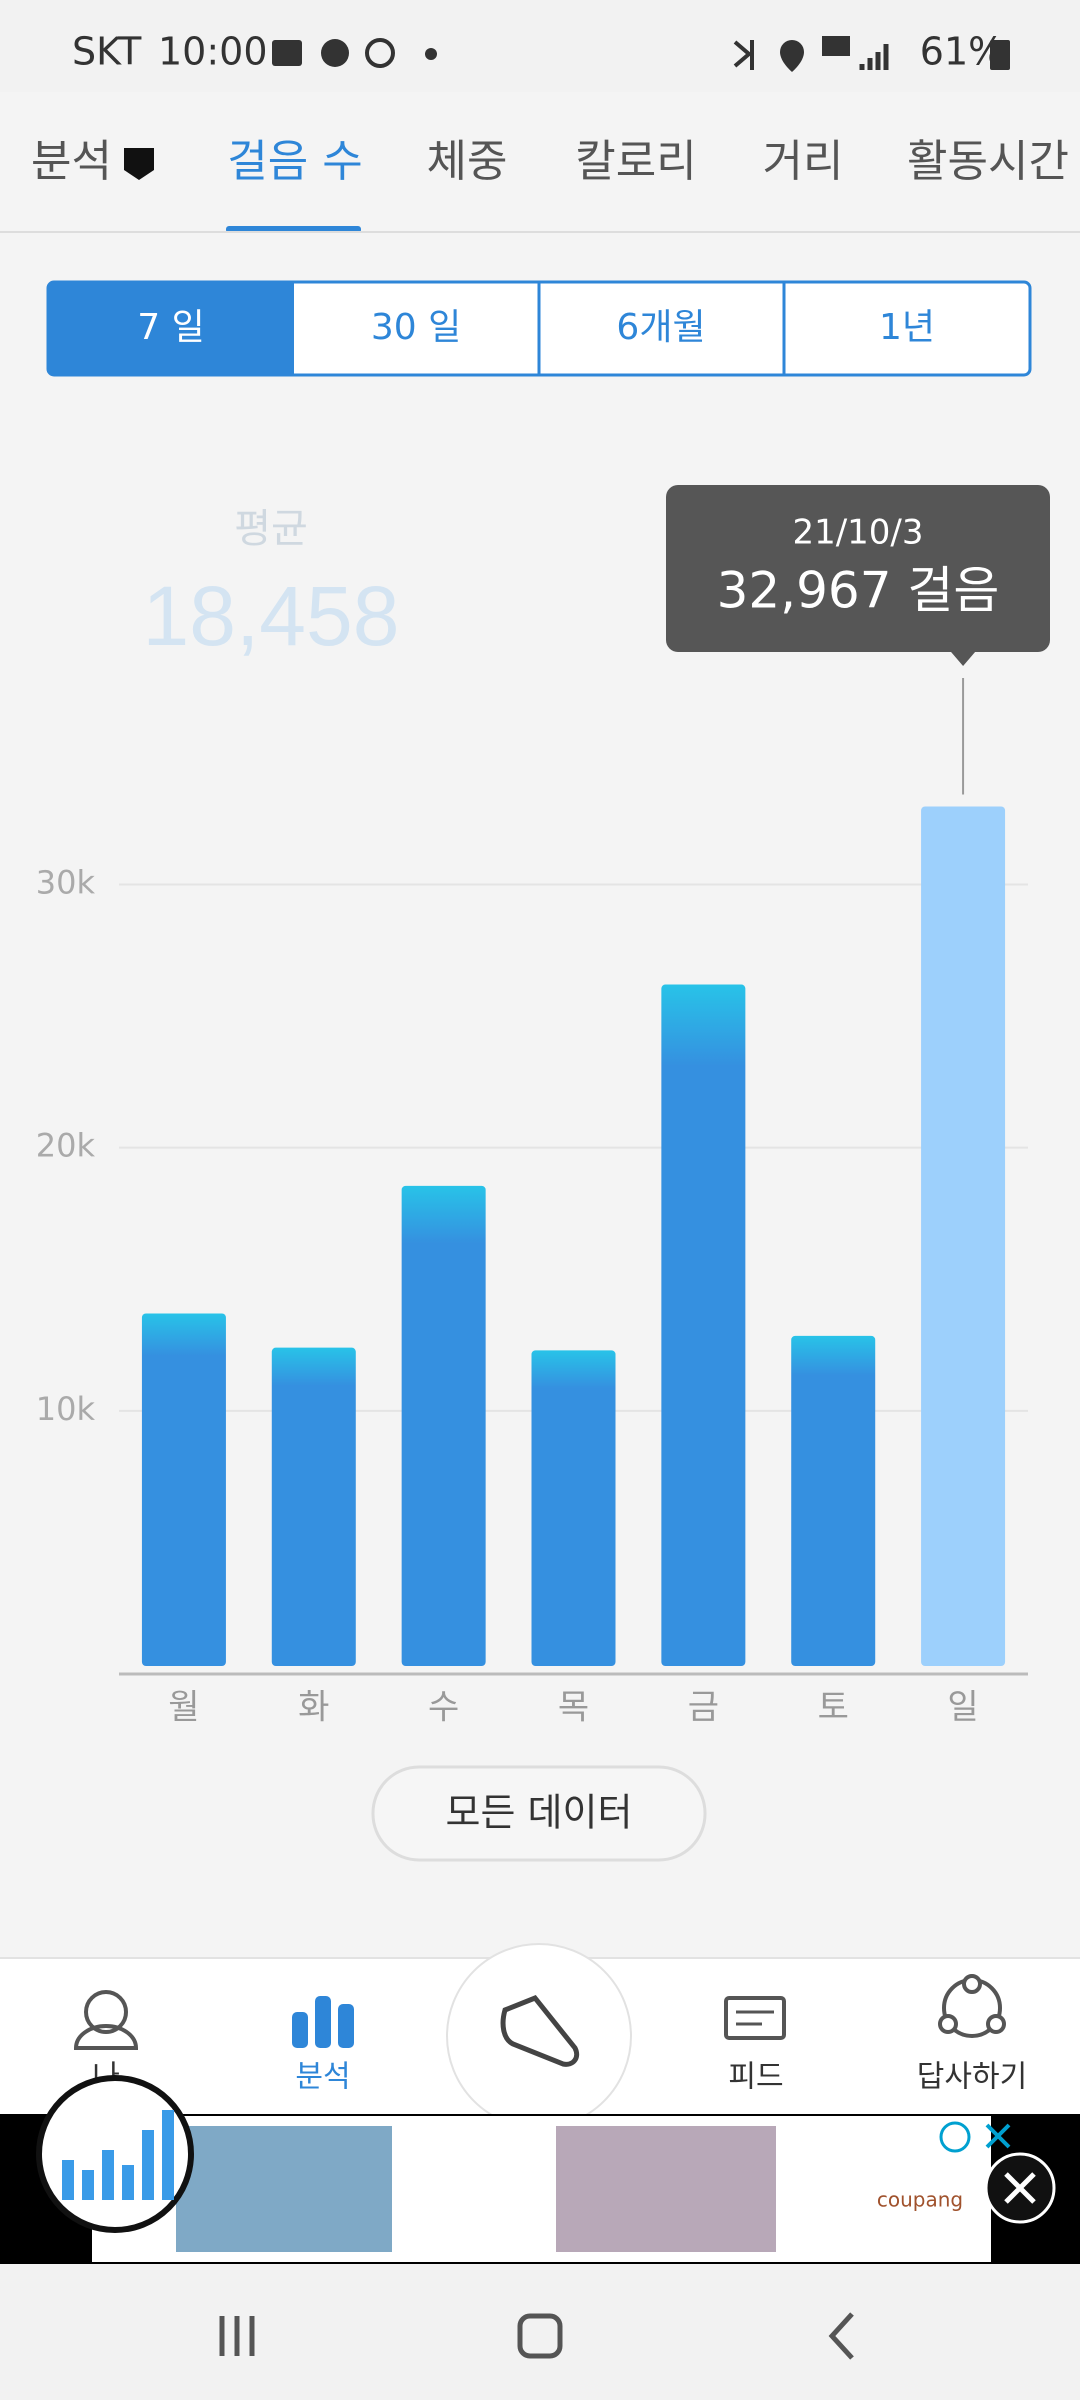  I want to click on clock: 10:00, so click(213, 52).